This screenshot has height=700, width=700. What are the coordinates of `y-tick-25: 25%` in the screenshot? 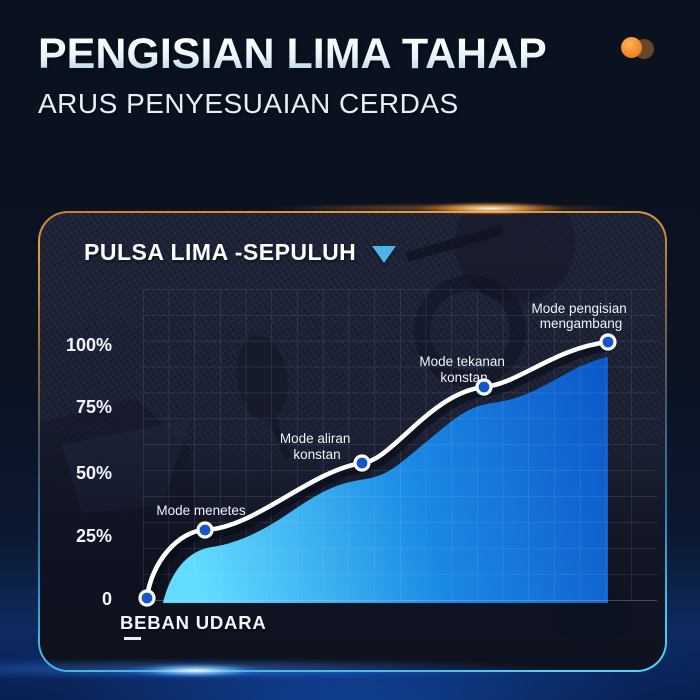 It's located at (94, 536).